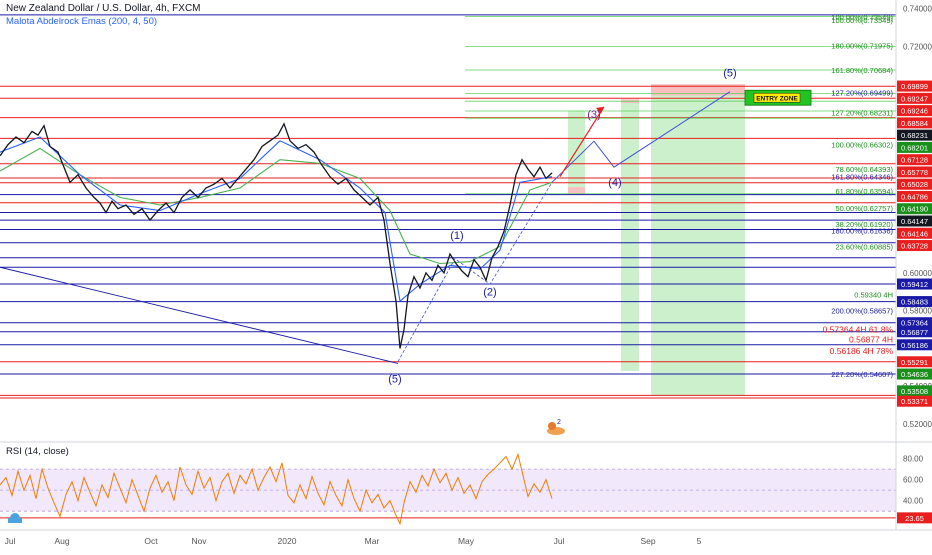 This screenshot has height=555, width=932. Describe the element at coordinates (862, 311) in the screenshot. I see `fib-label: 200.00%(0.58657)` at that location.